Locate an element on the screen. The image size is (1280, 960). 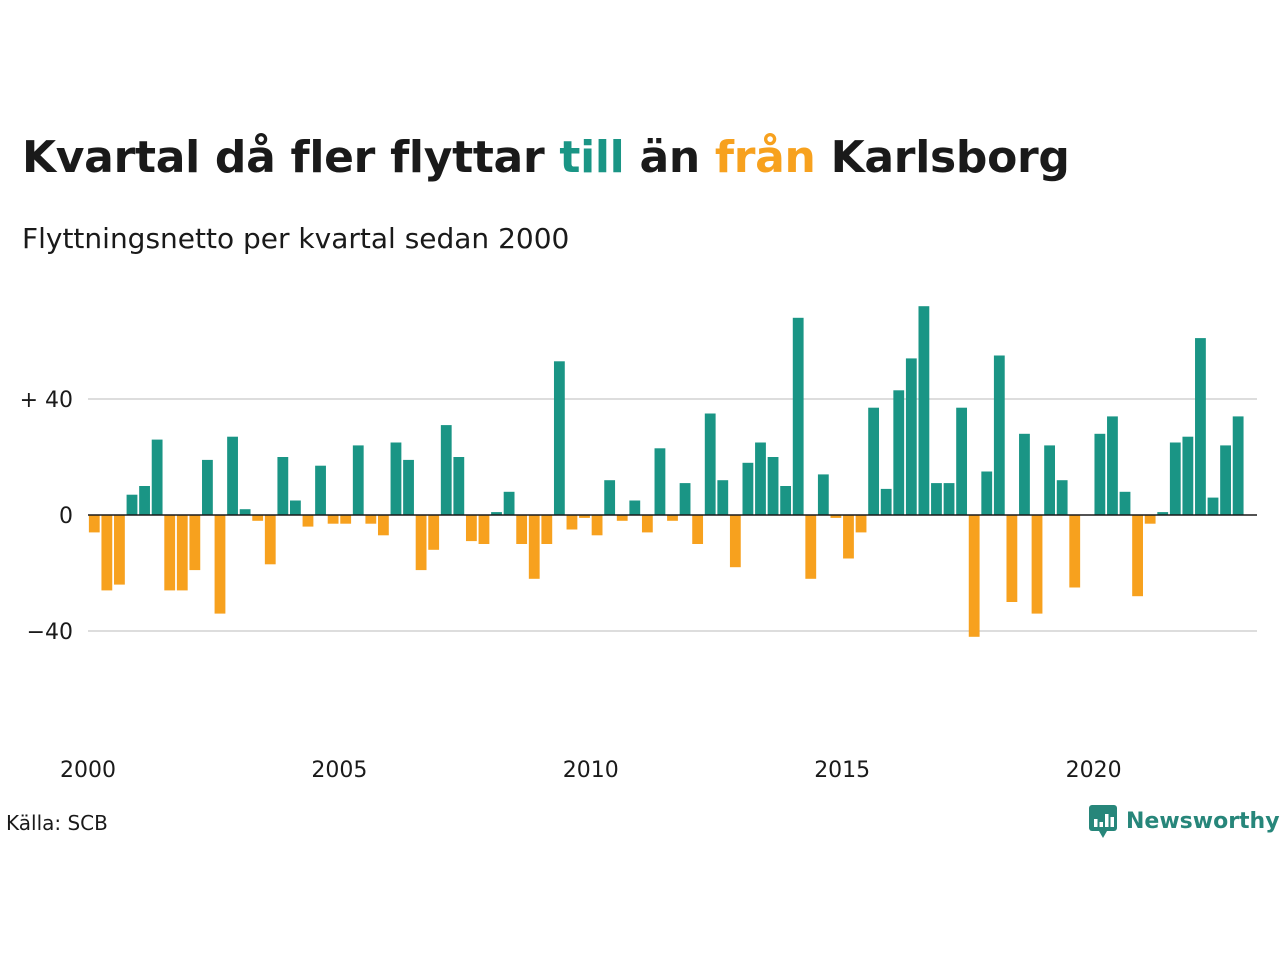
x-tick-label: 2020 is located at coordinates (1094, 770).